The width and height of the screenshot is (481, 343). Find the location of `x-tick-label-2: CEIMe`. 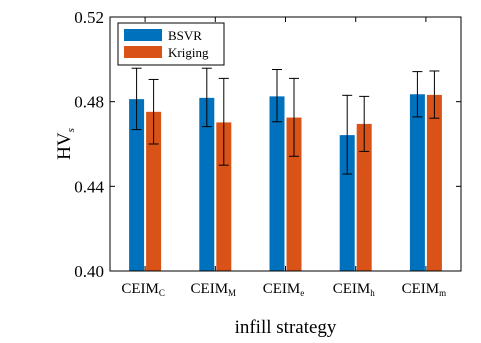

x-tick-label-2: CEIMe is located at coordinates (284, 289).